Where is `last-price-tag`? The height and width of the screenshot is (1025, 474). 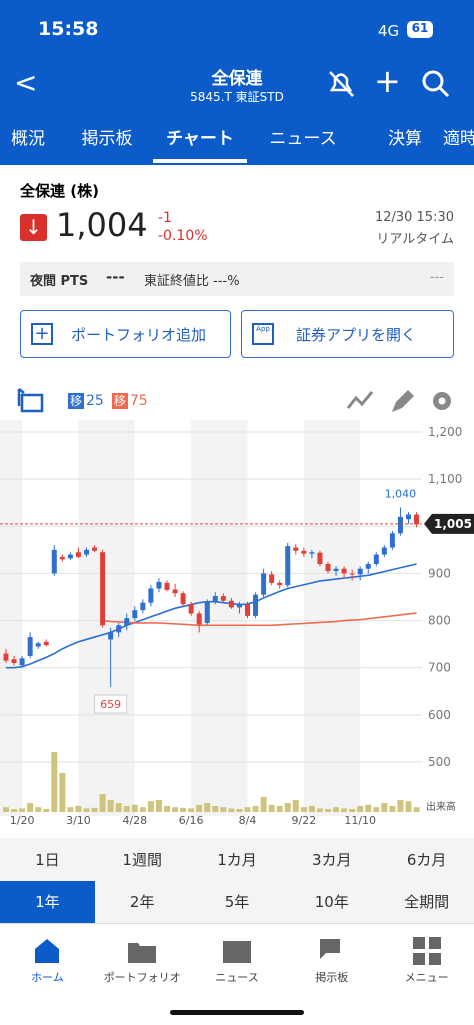
last-price-tag is located at coordinates (449, 523).